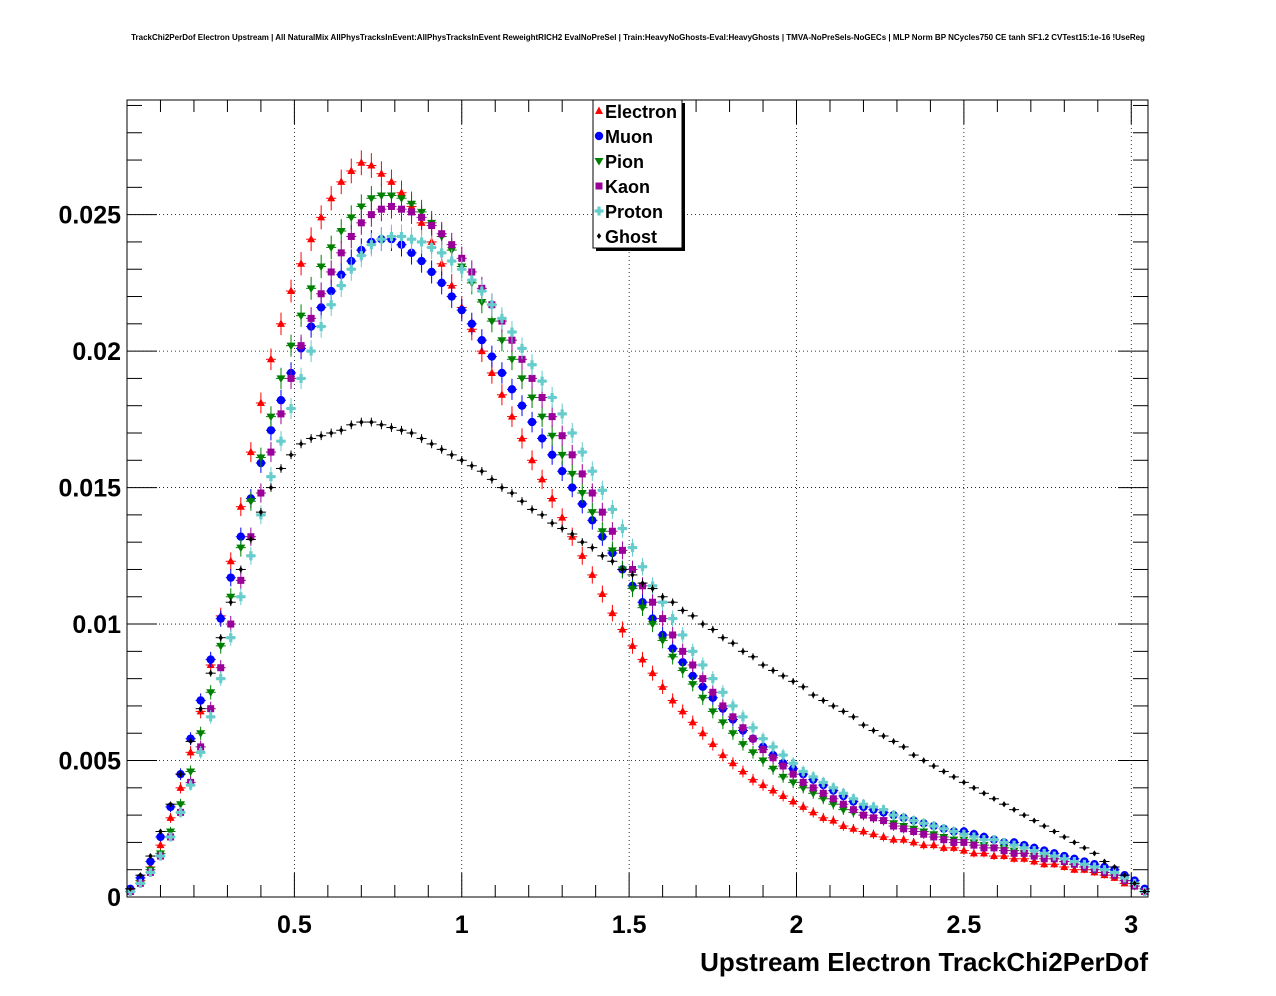 This screenshot has width=1276, height=996. I want to click on legend-marker-muon, so click(599, 136).